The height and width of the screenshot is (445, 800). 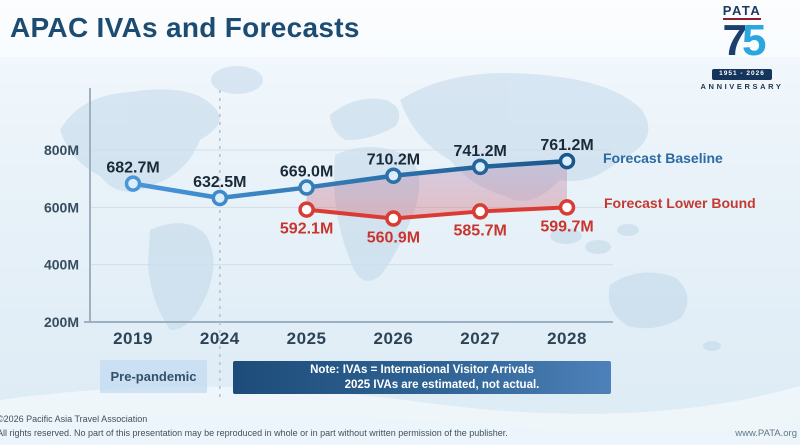 What do you see at coordinates (393, 338) in the screenshot?
I see `x-tick-label: 2026` at bounding box center [393, 338].